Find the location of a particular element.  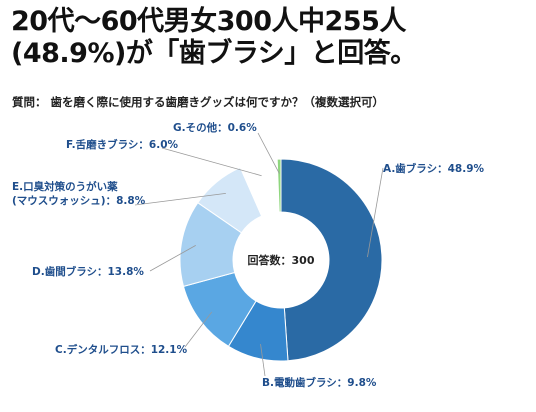

slice-label: D.歯間ブラシ：13.8% is located at coordinates (88, 271).